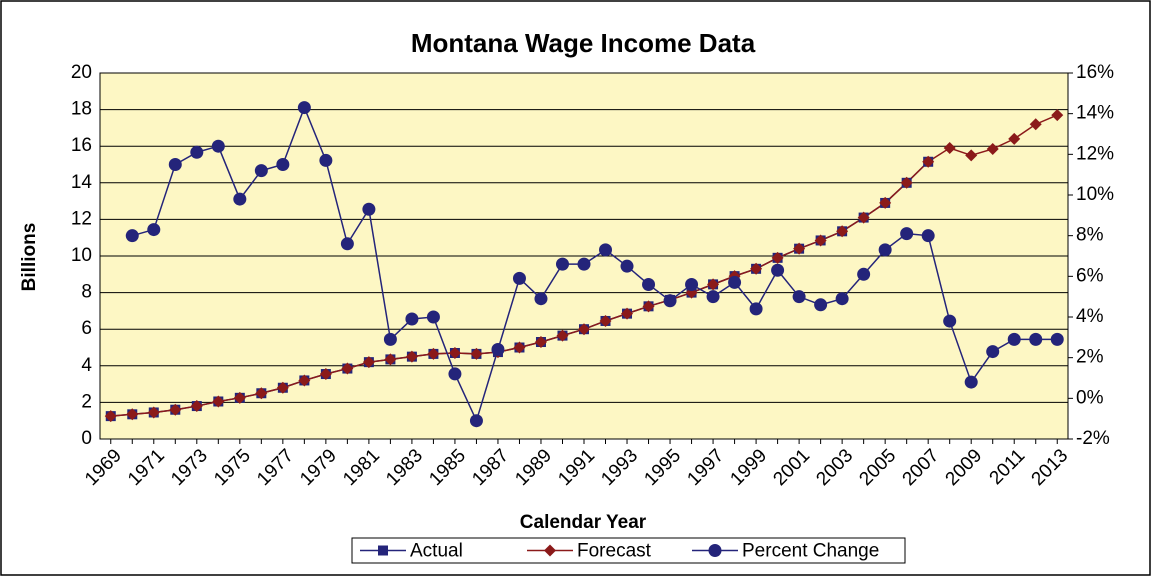 The image size is (1151, 576). I want to click on y-axis-title: Billions, so click(29, 257).